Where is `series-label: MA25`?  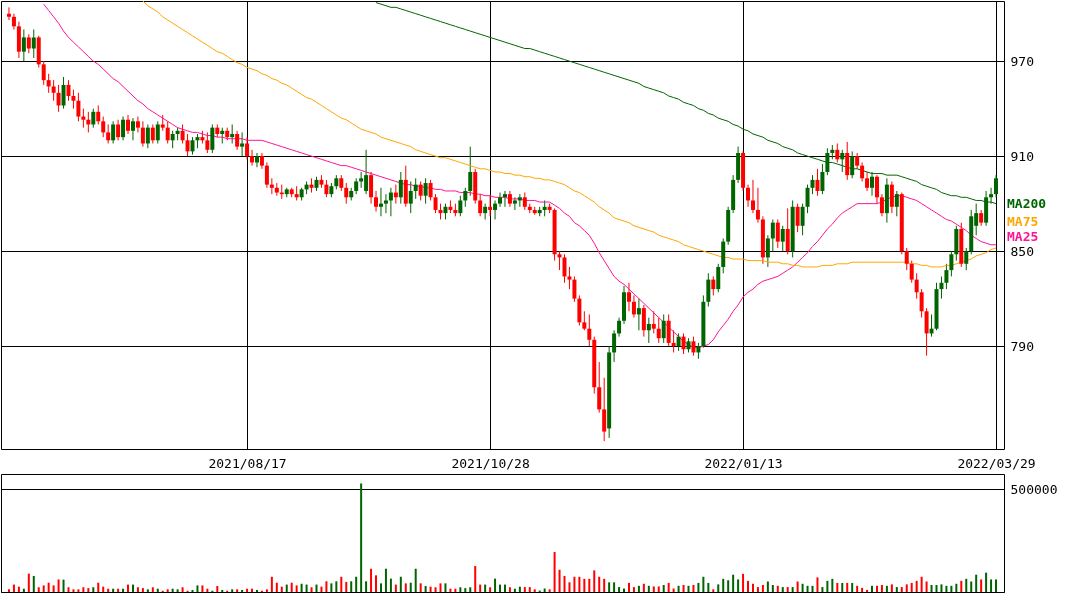 series-label: MA25 is located at coordinates (1023, 236).